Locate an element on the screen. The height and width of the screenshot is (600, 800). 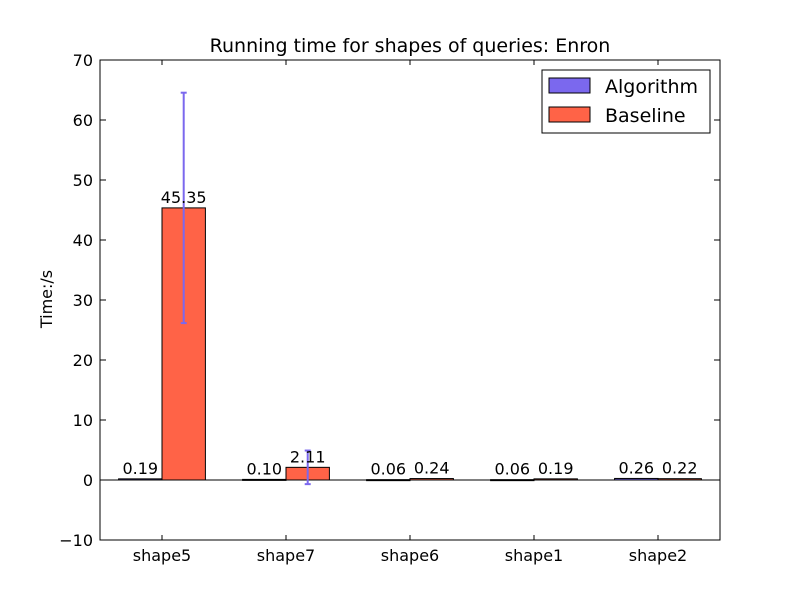
x-tick-label-shape1: shape1 is located at coordinates (534, 555).